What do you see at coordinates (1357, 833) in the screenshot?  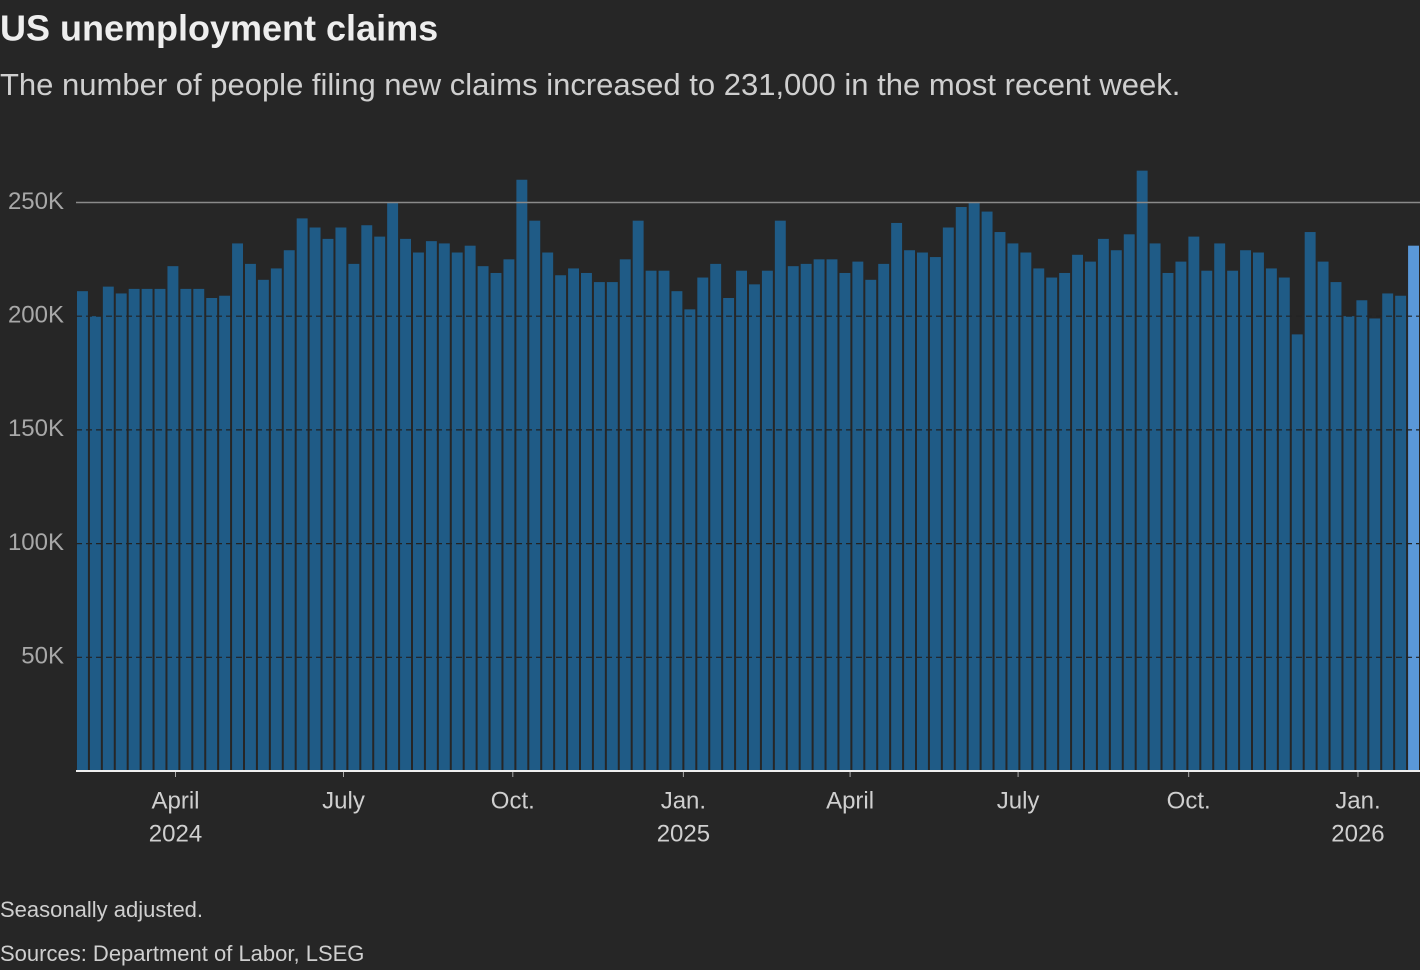 I see `x-year-label: 2026` at bounding box center [1357, 833].